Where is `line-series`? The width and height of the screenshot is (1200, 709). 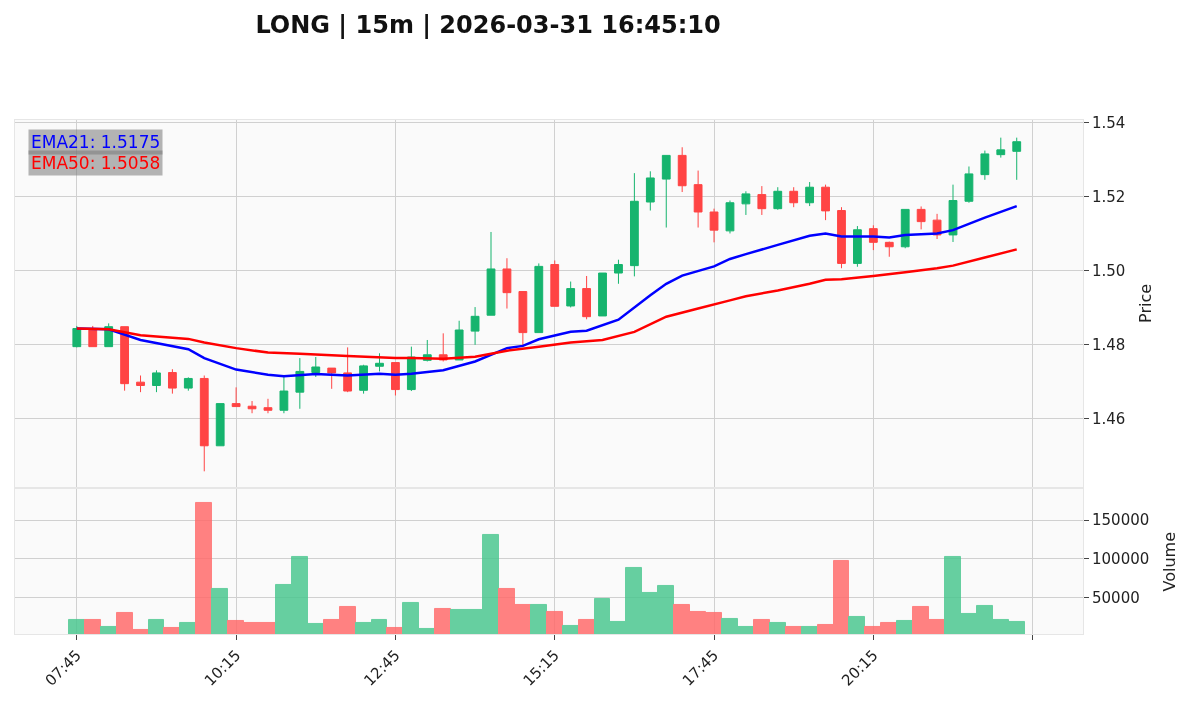
line-series is located at coordinates (546, 304).